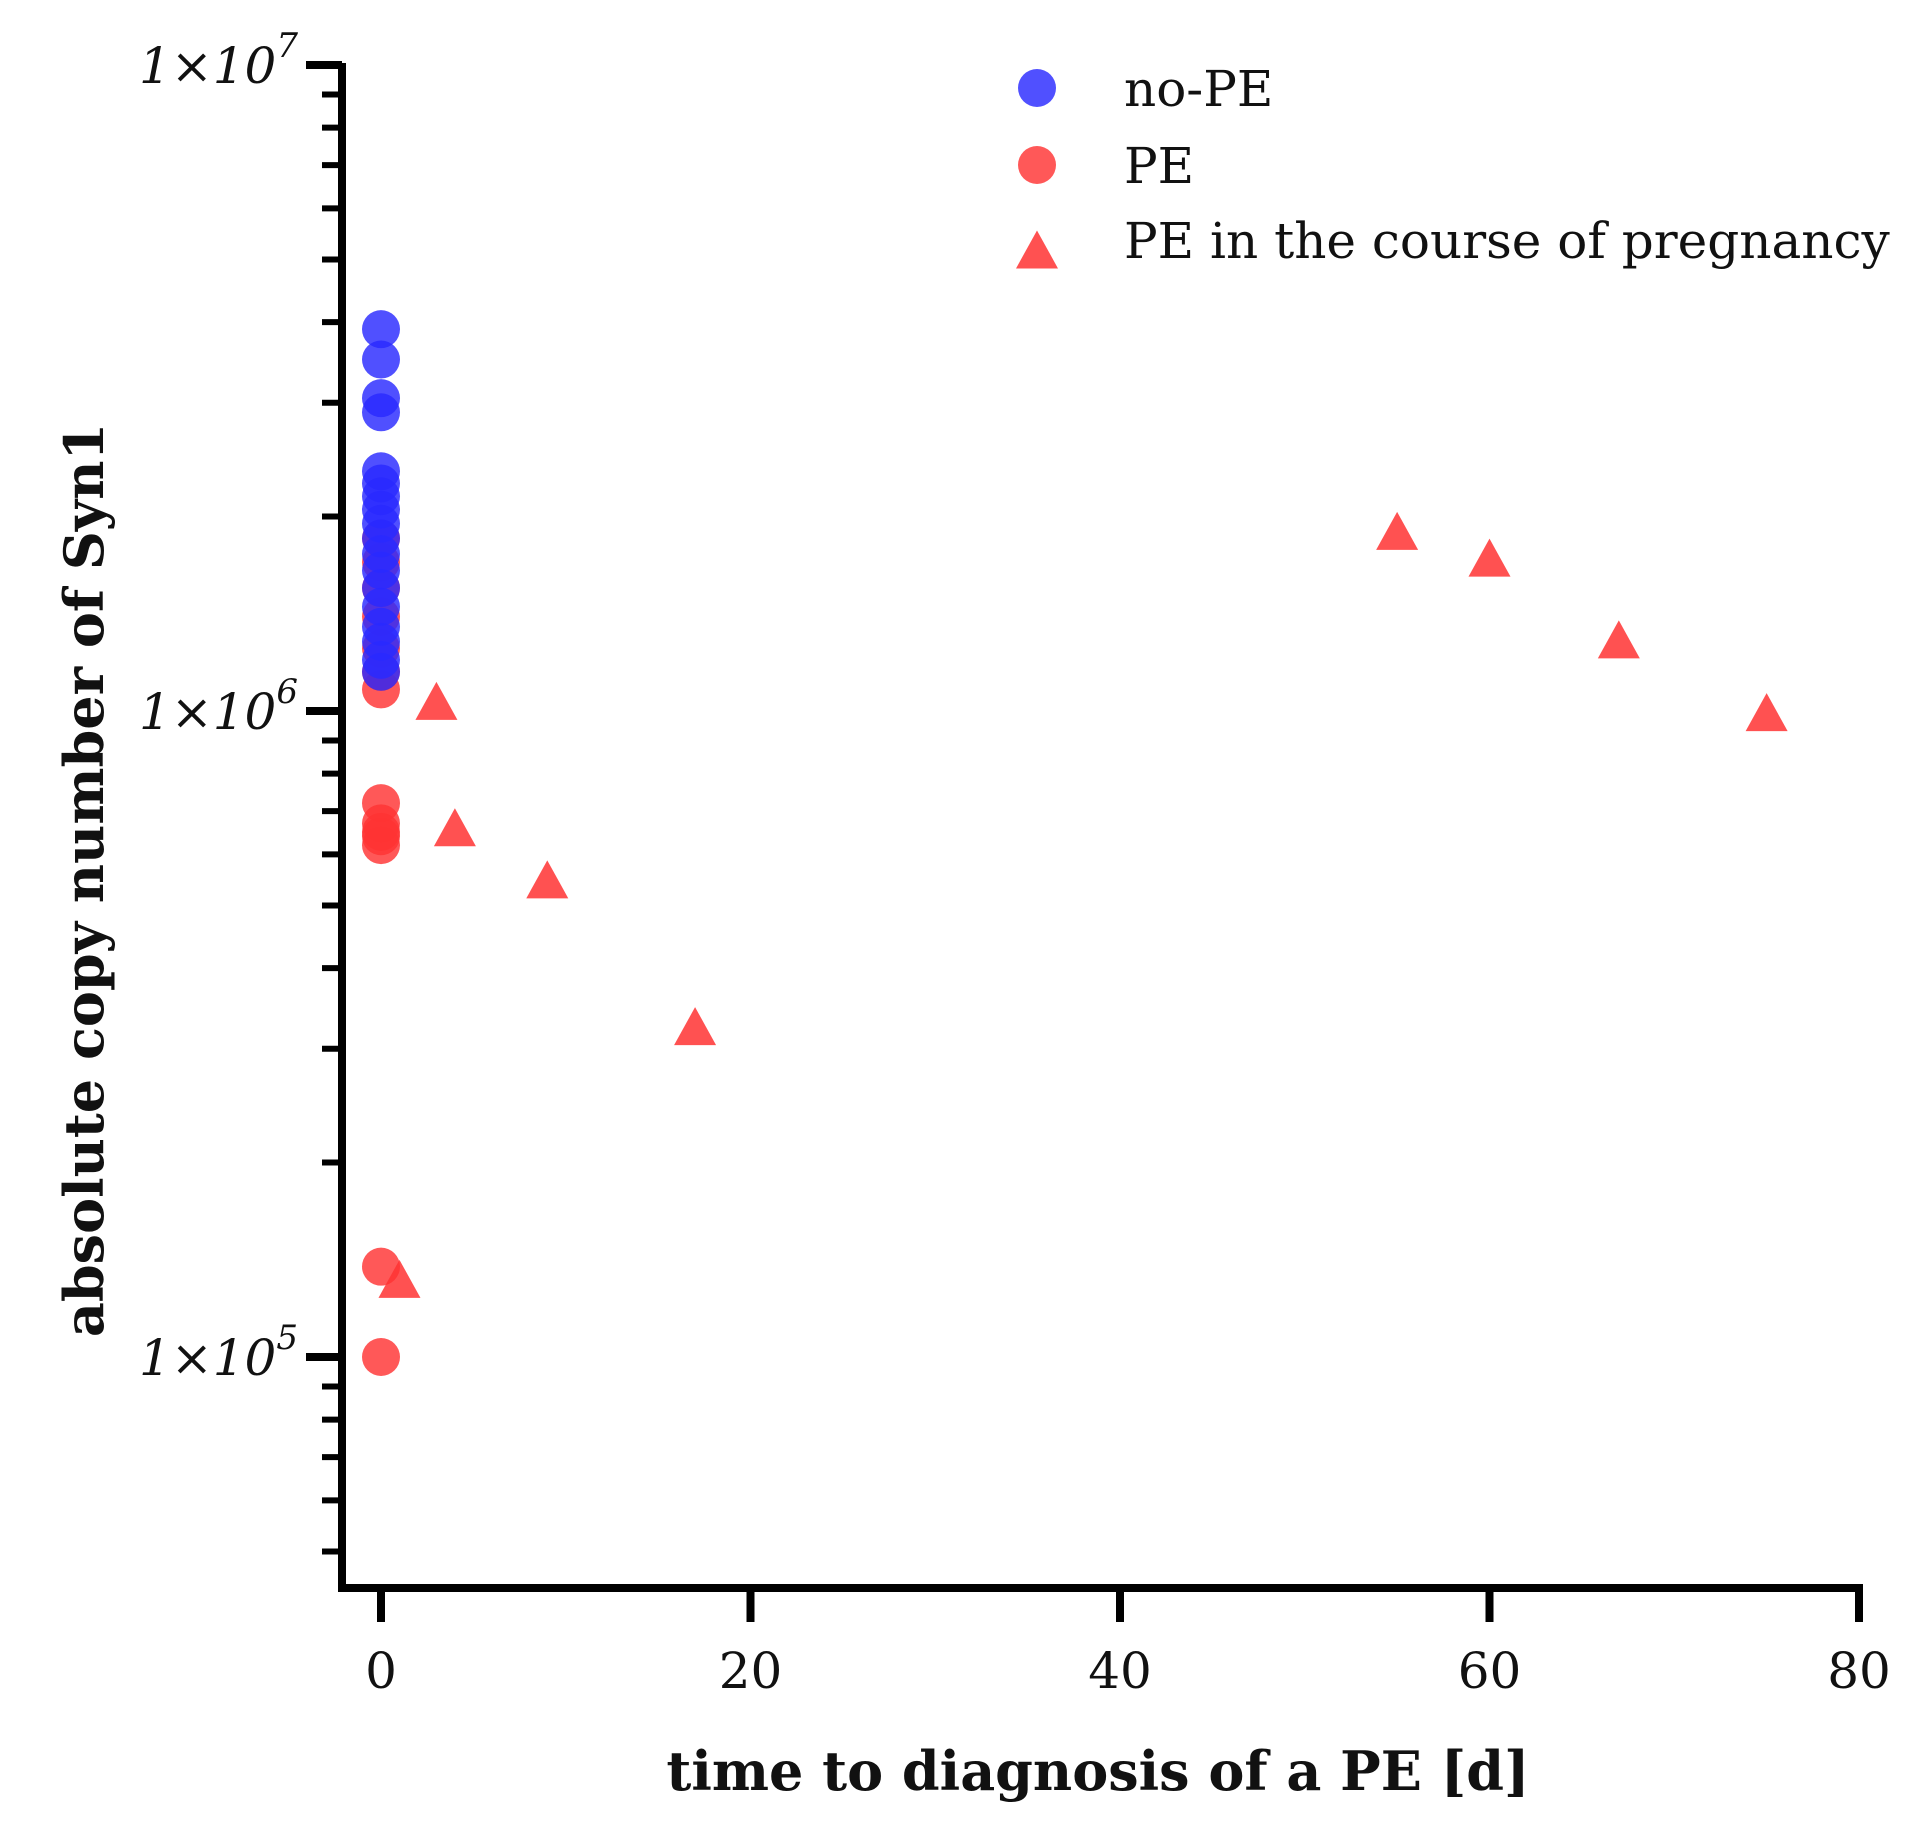 The image size is (1923, 1844). I want to click on y-tick-label: 1×10⁷, so click(218, 60).